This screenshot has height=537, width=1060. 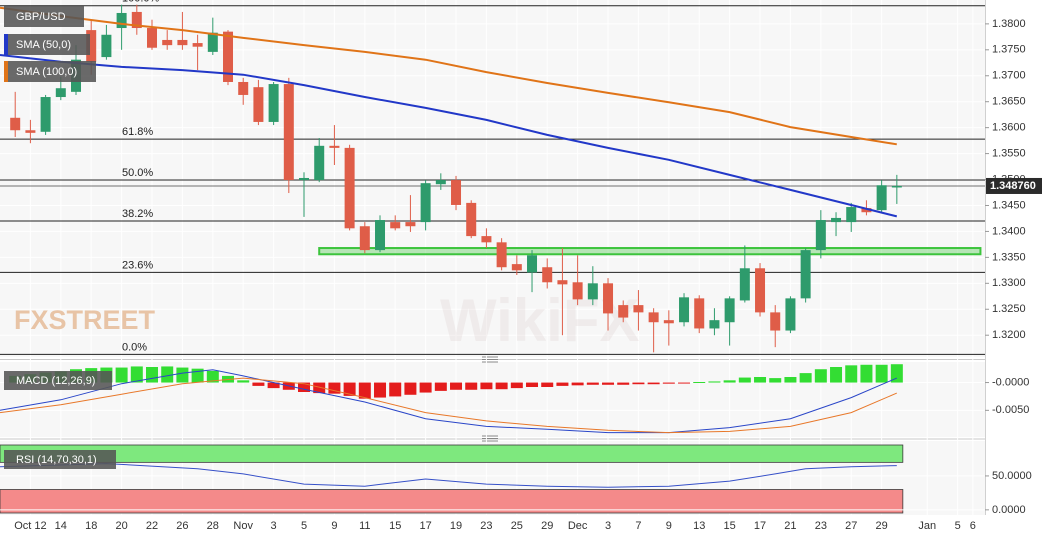 What do you see at coordinates (699, 526) in the screenshot?
I see `x-tick-label: 13` at bounding box center [699, 526].